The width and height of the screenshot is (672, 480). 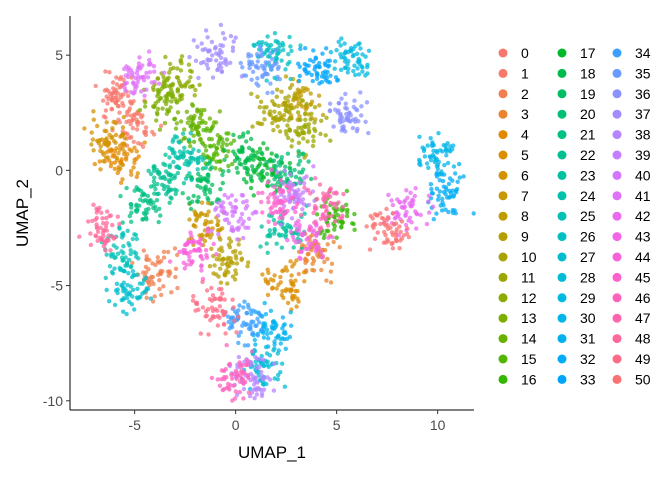 What do you see at coordinates (631, 53) in the screenshot?
I see `legend-item: 34` at bounding box center [631, 53].